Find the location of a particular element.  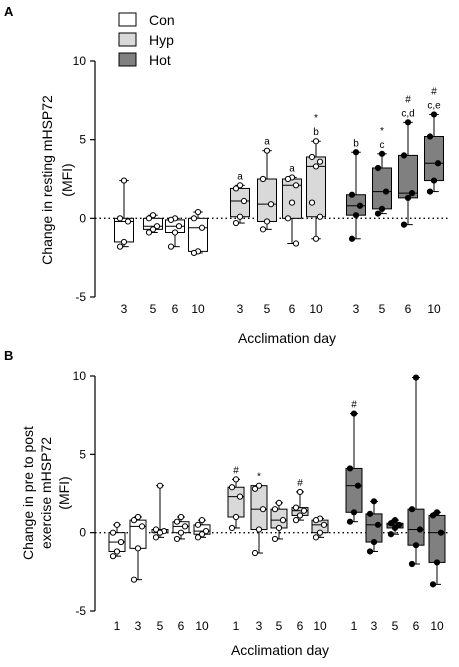

legend-label-con: Con is located at coordinates (162, 20).